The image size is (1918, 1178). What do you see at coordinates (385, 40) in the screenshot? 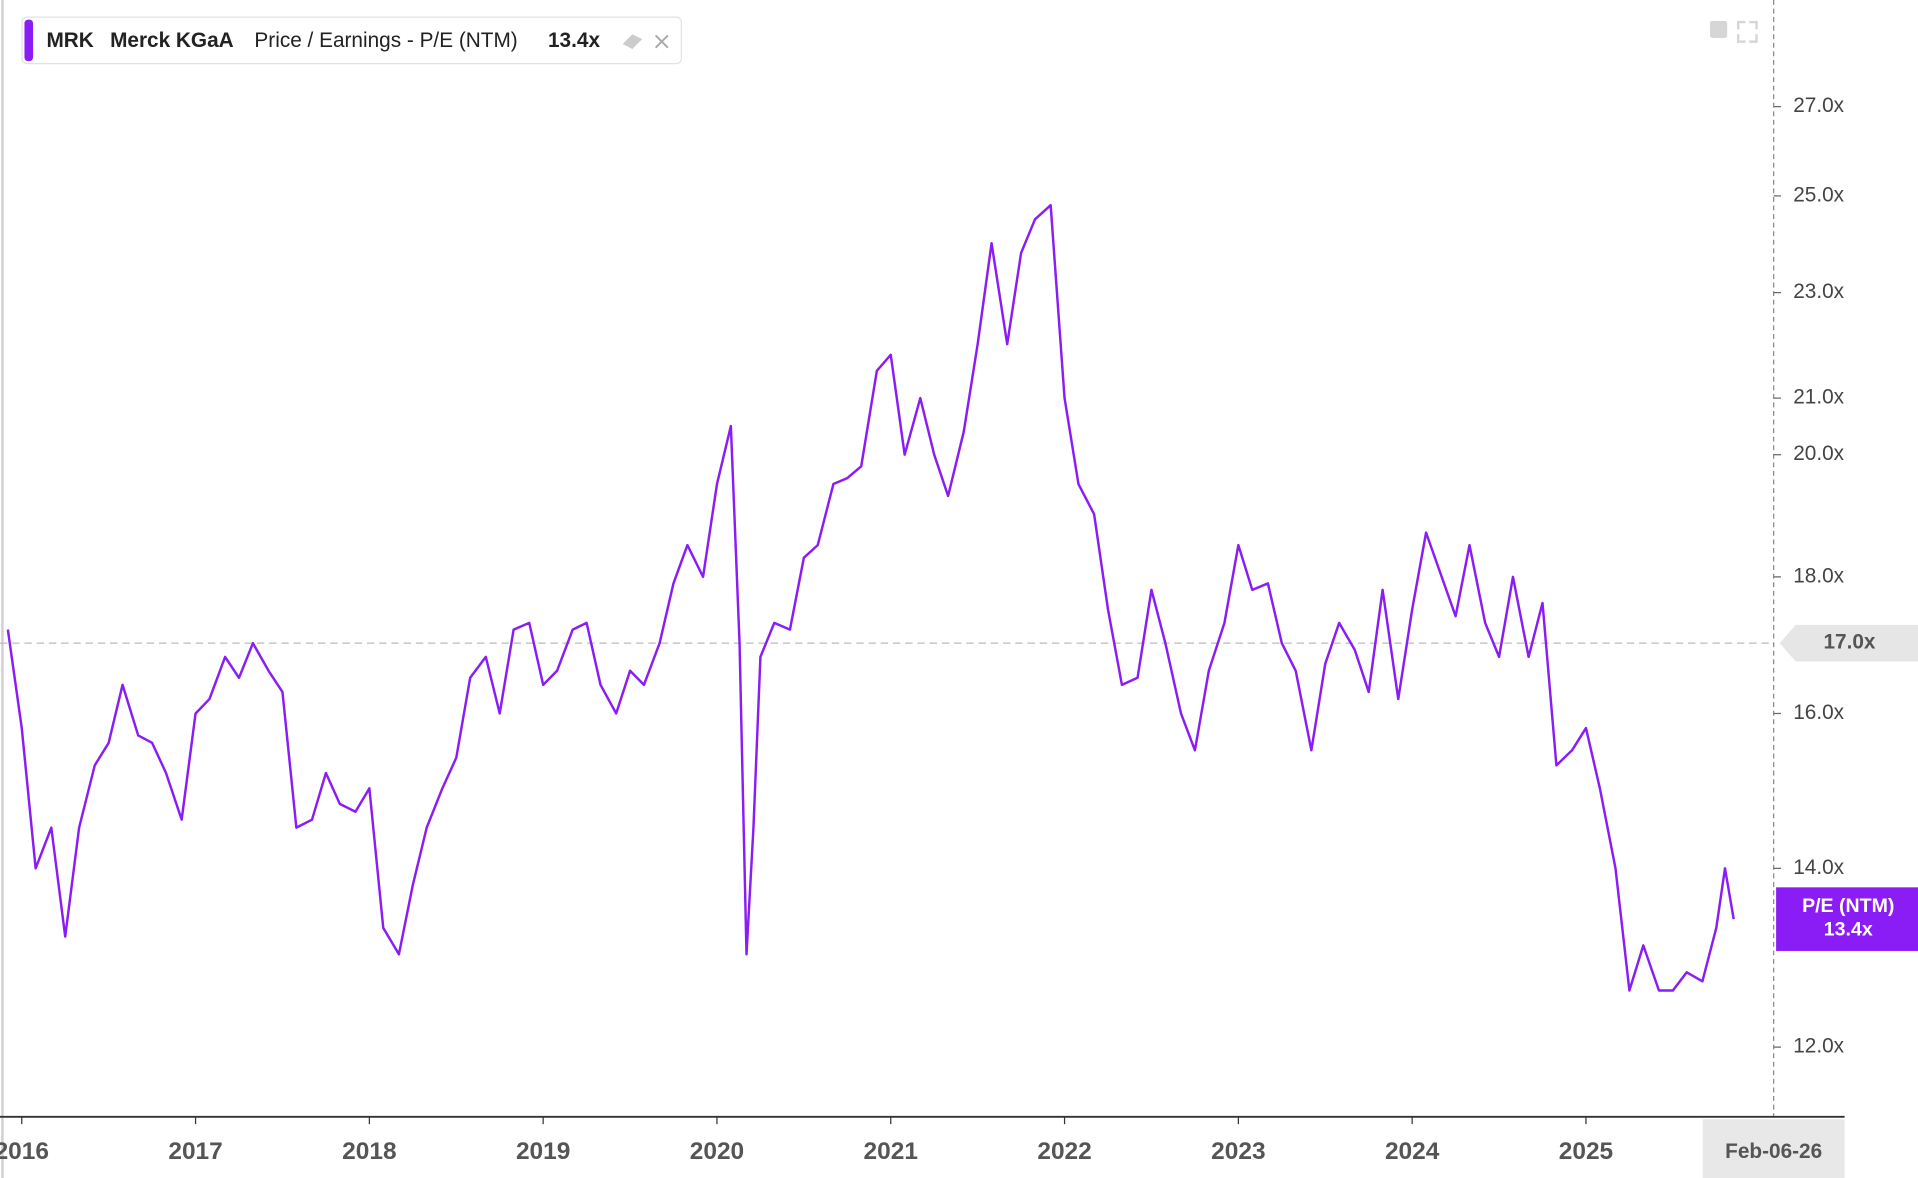
I see `legend-metric: Price / Earnings - P/E (NTM)` at bounding box center [385, 40].